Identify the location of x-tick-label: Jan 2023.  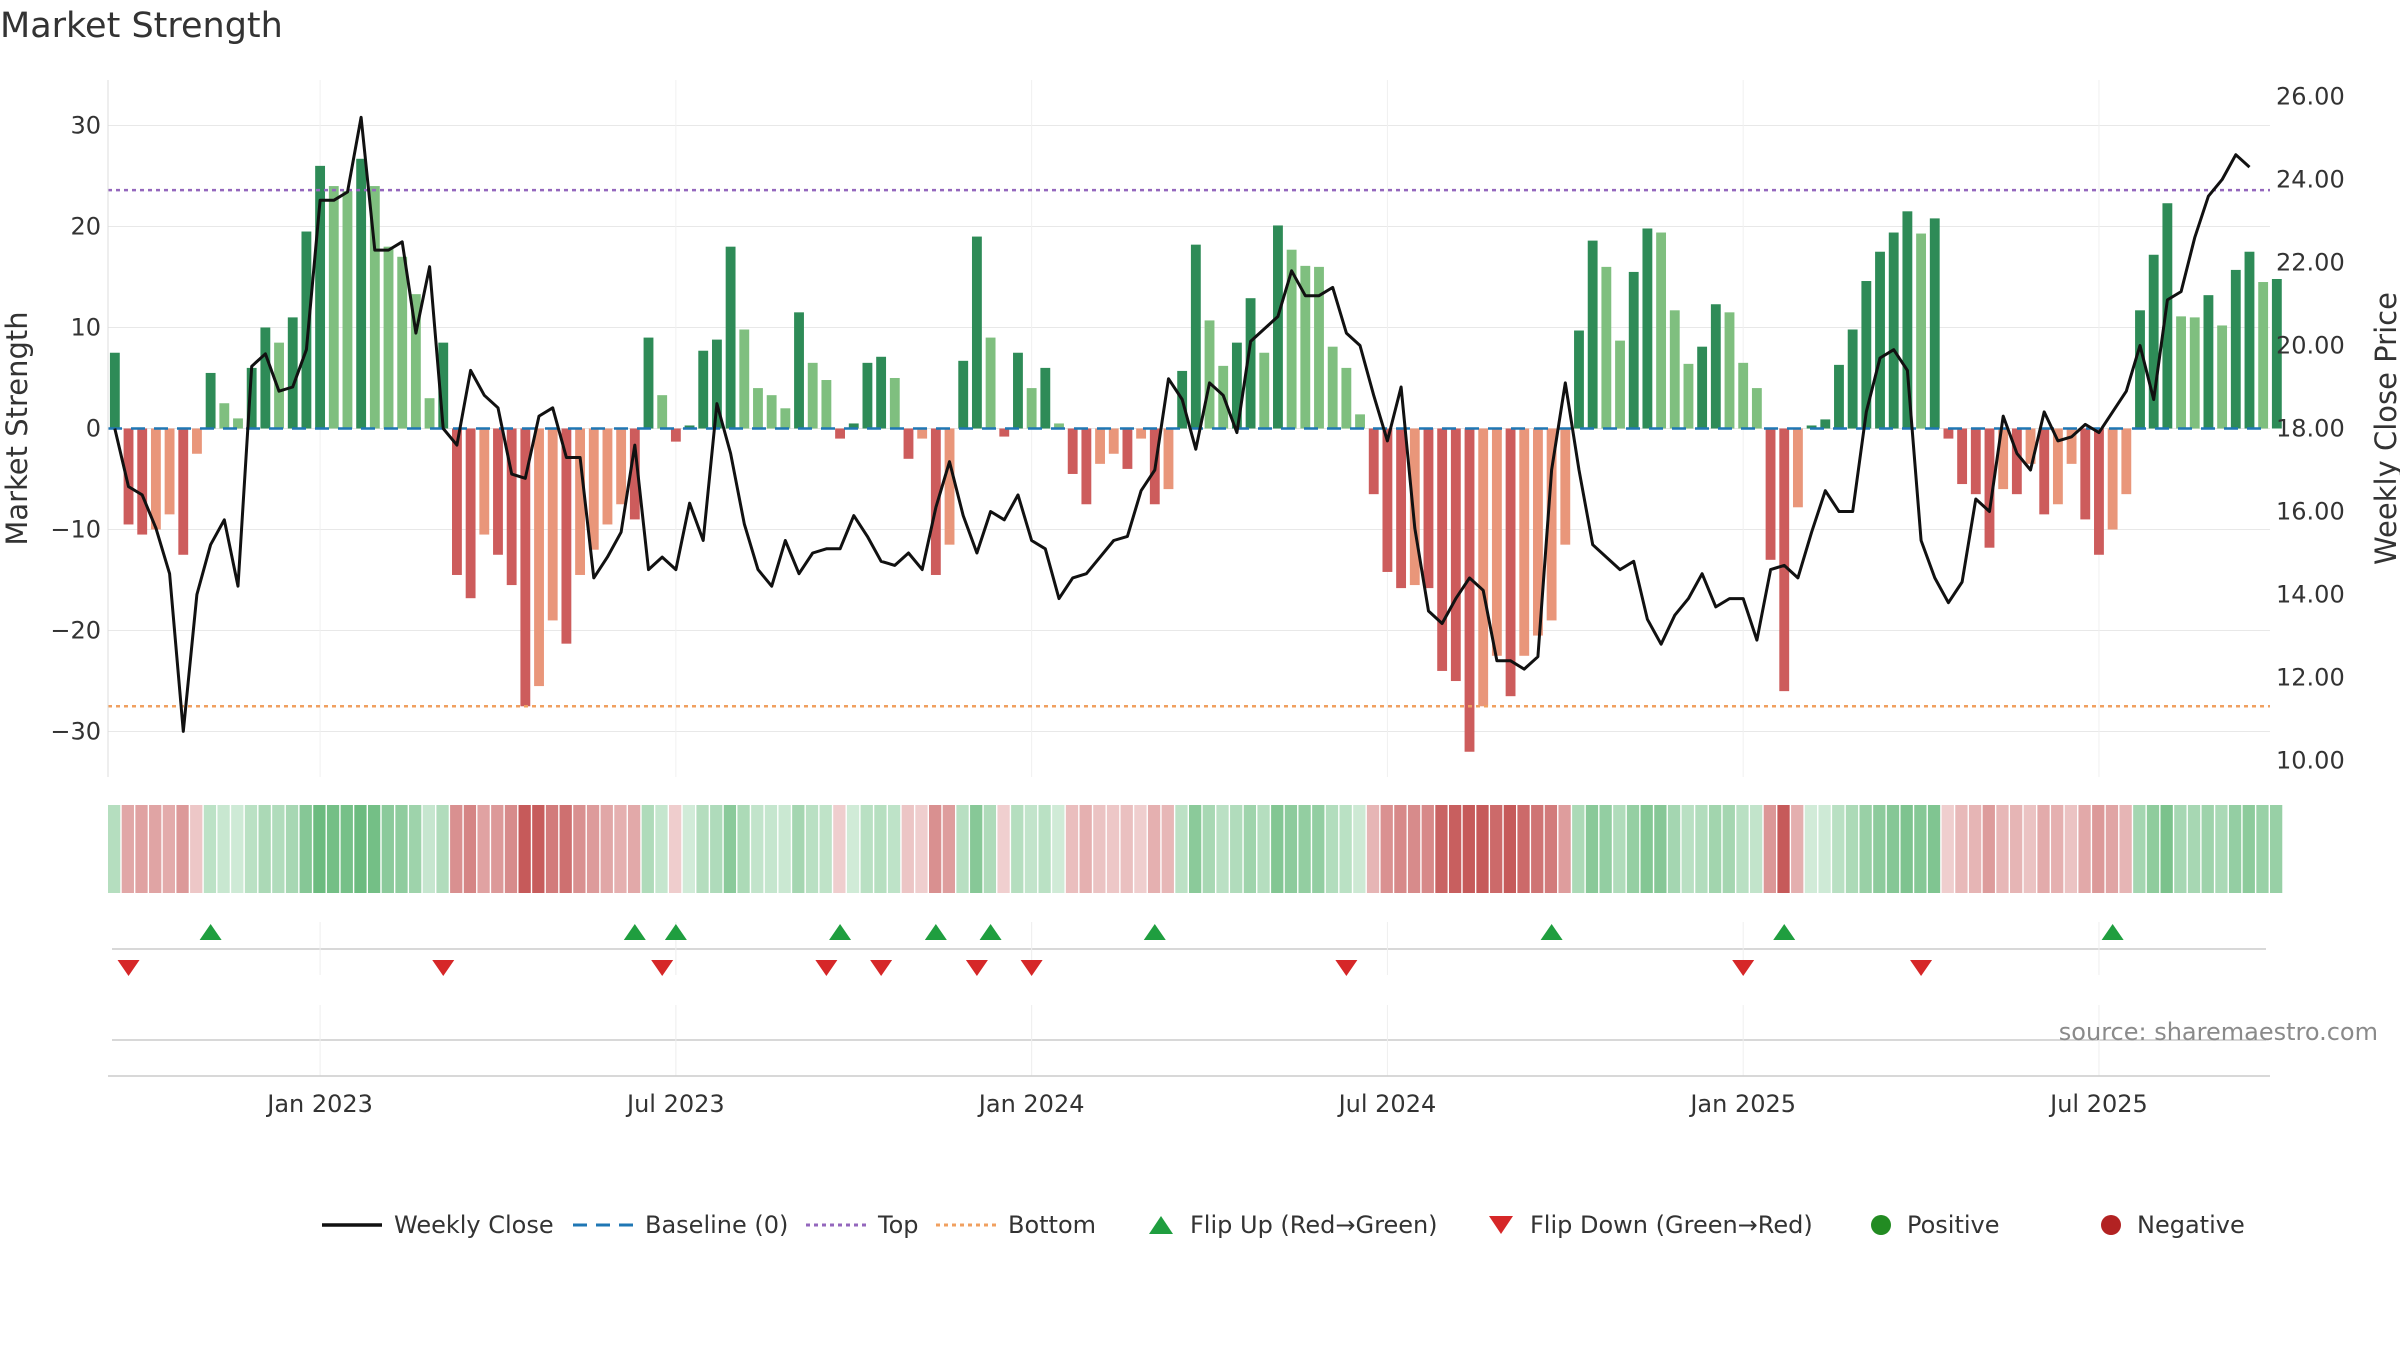
(319, 1104).